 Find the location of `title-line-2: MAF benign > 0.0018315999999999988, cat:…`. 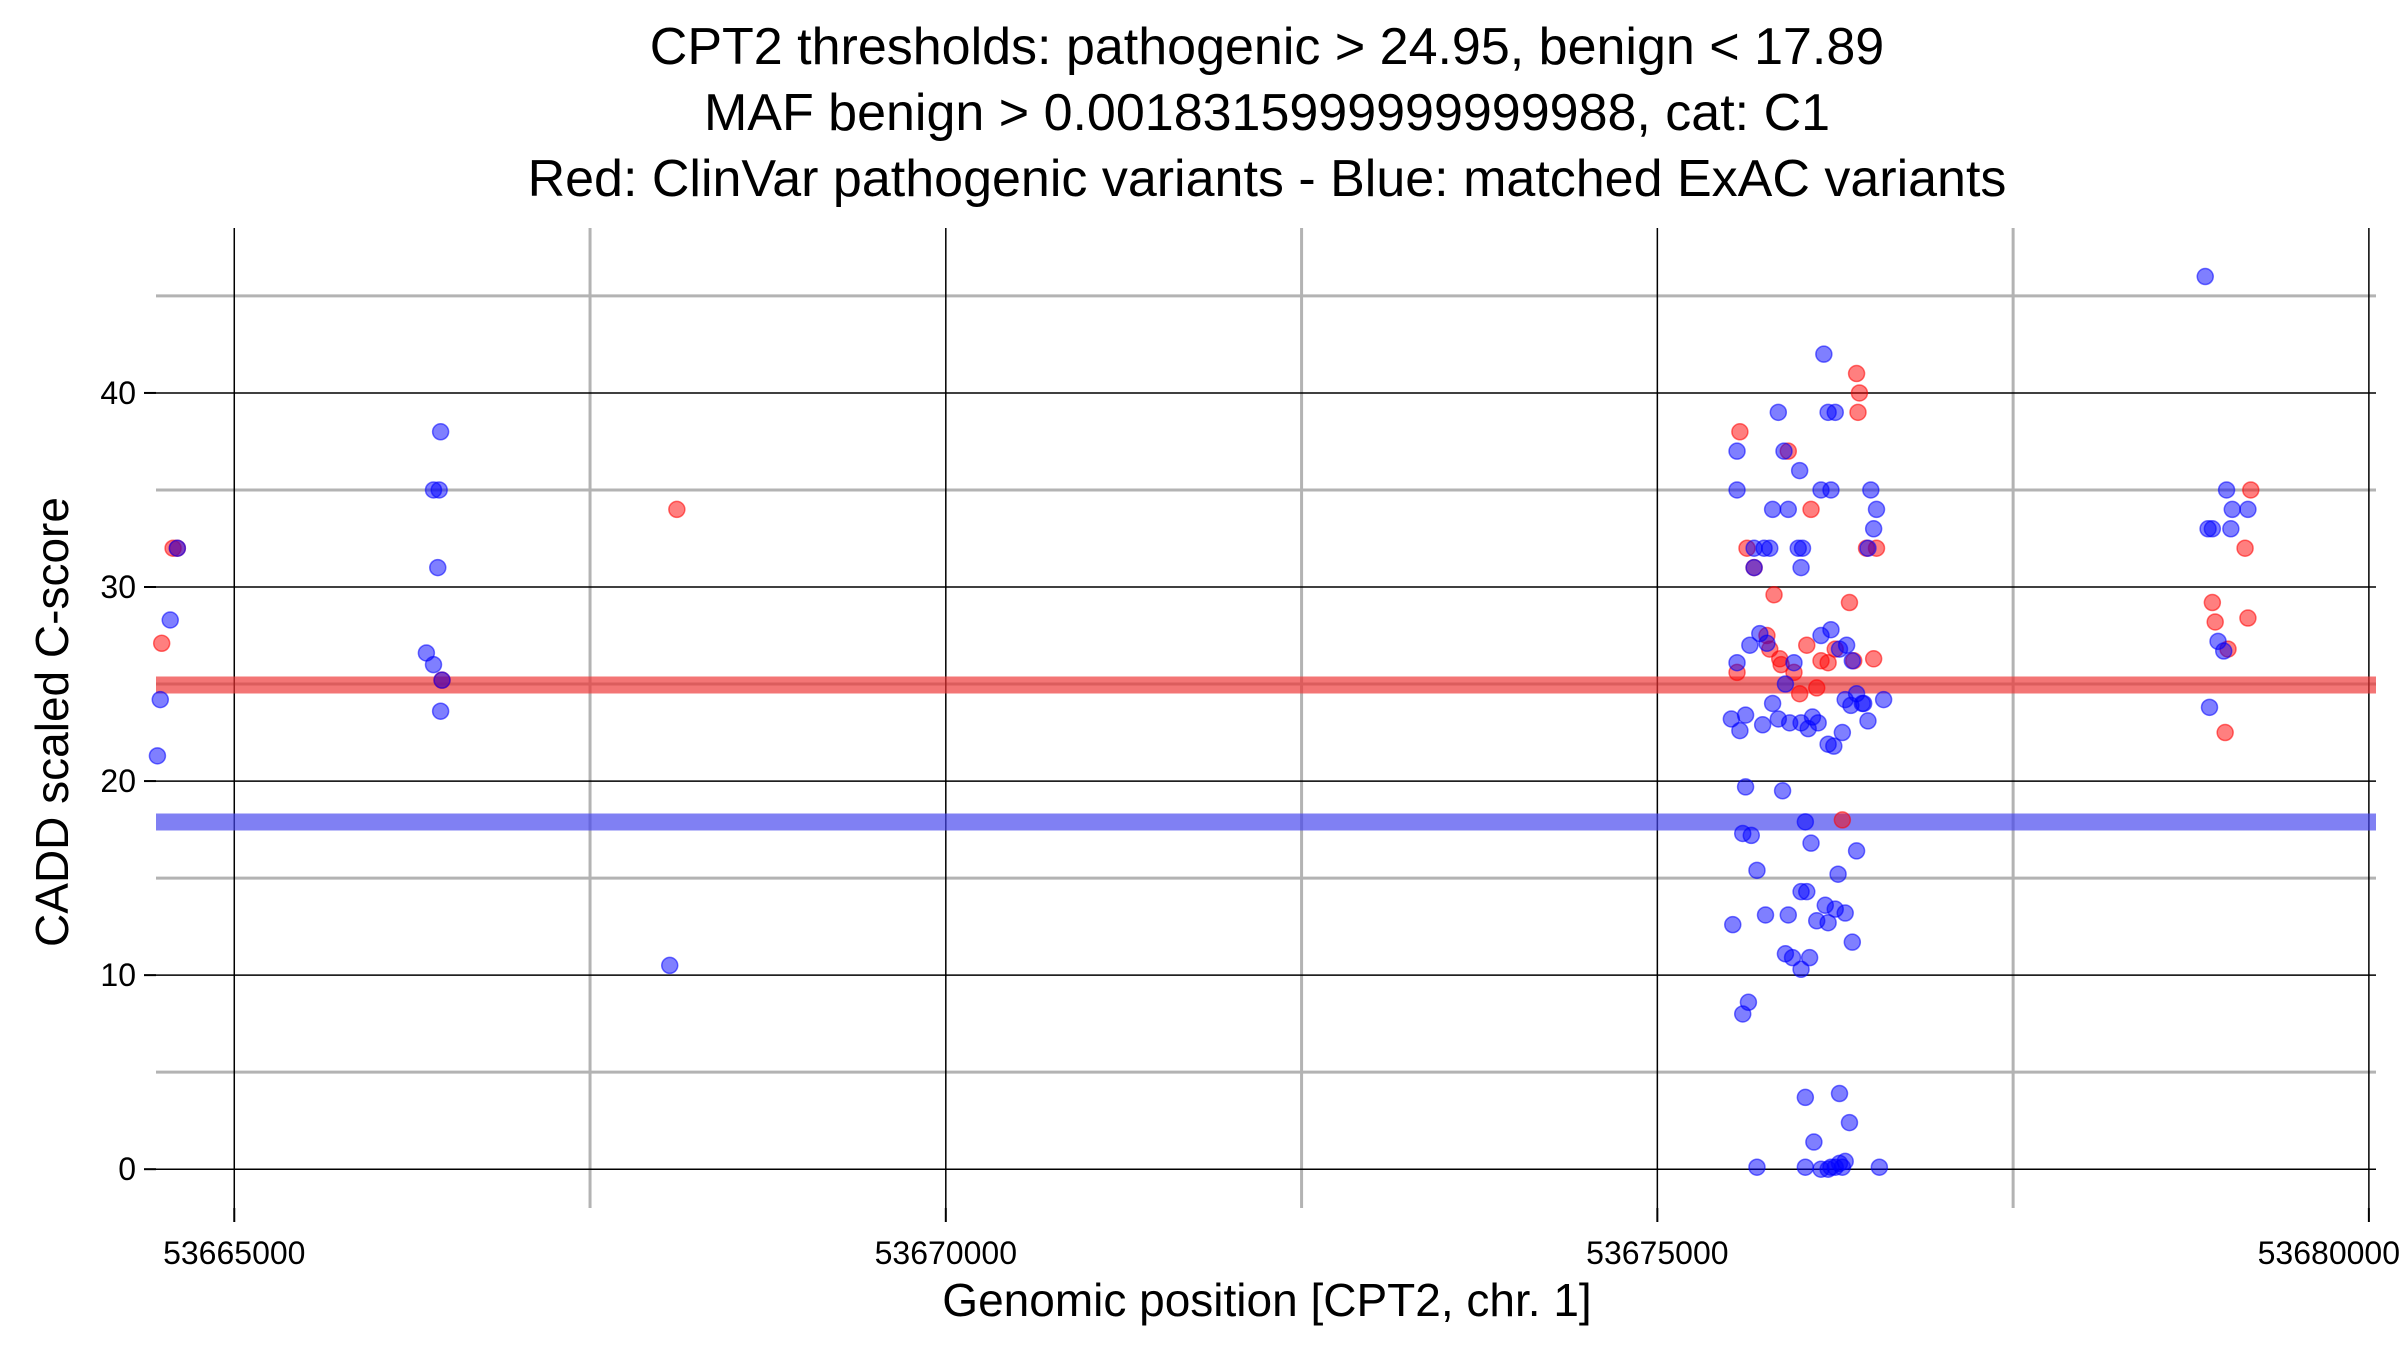

title-line-2: MAF benign > 0.0018315999999999988, cat:… is located at coordinates (1267, 113).